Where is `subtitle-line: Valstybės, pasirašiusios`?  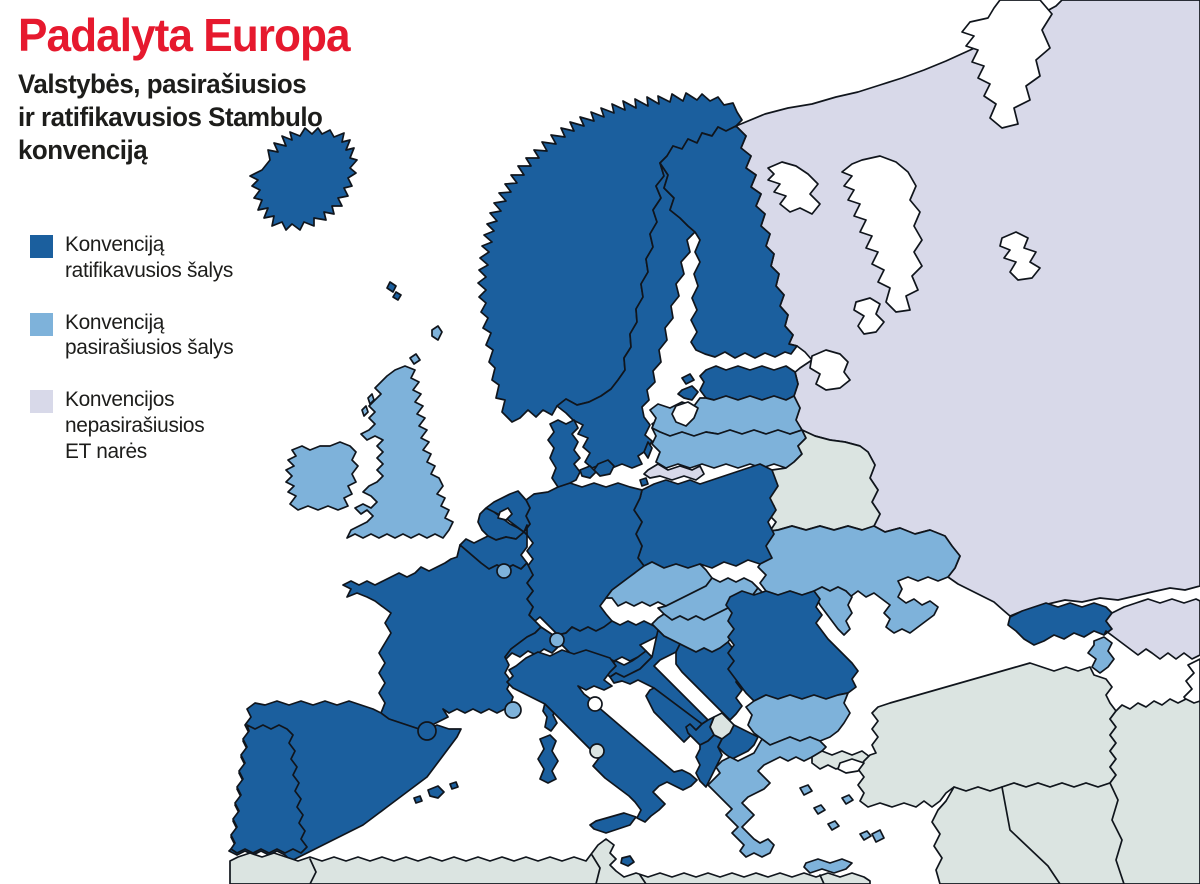 subtitle-line: Valstybės, pasirašiusios is located at coordinates (162, 84).